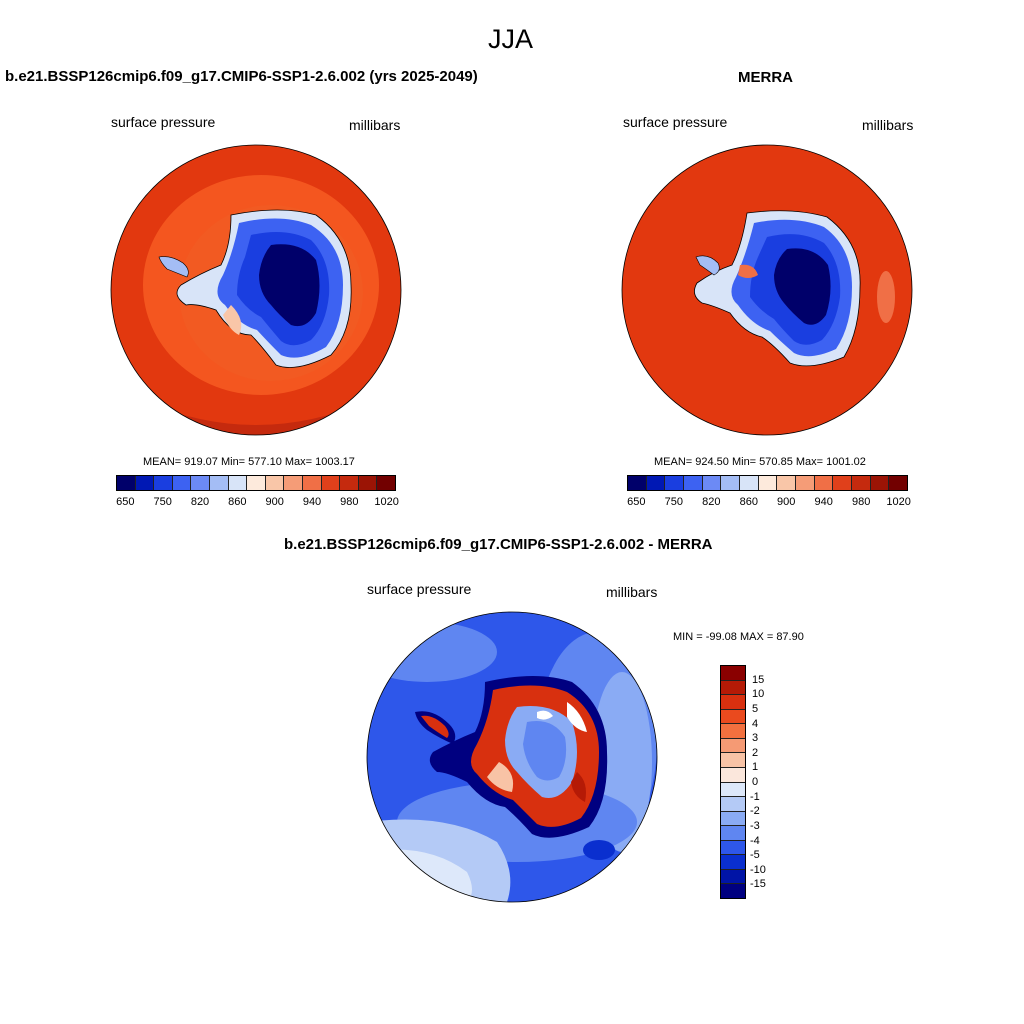 The width and height of the screenshot is (1024, 1024). Describe the element at coordinates (755, 840) in the screenshot. I see `colorbar-tick-label: -4` at that location.